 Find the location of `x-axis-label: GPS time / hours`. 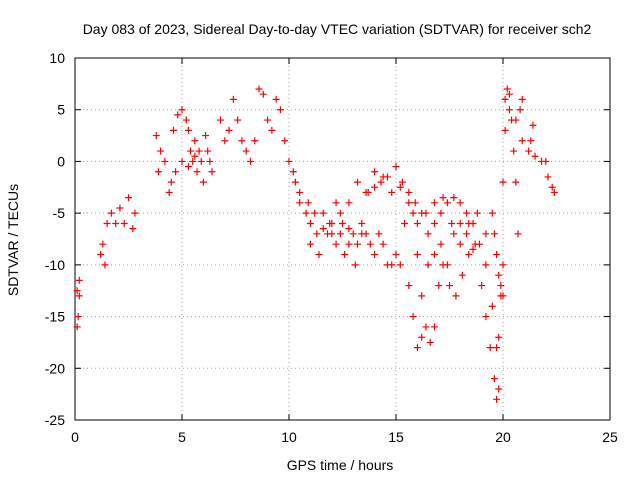

x-axis-label: GPS time / hours is located at coordinates (340, 465).